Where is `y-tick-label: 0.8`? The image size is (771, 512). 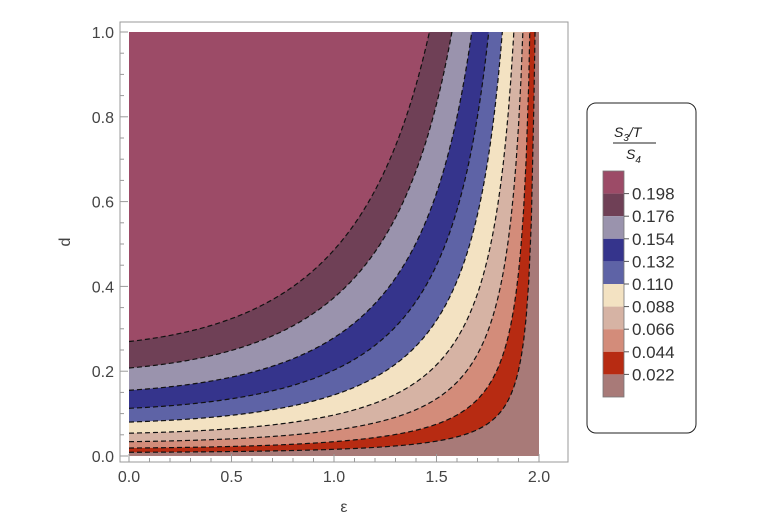 y-tick-label: 0.8 is located at coordinates (103, 118).